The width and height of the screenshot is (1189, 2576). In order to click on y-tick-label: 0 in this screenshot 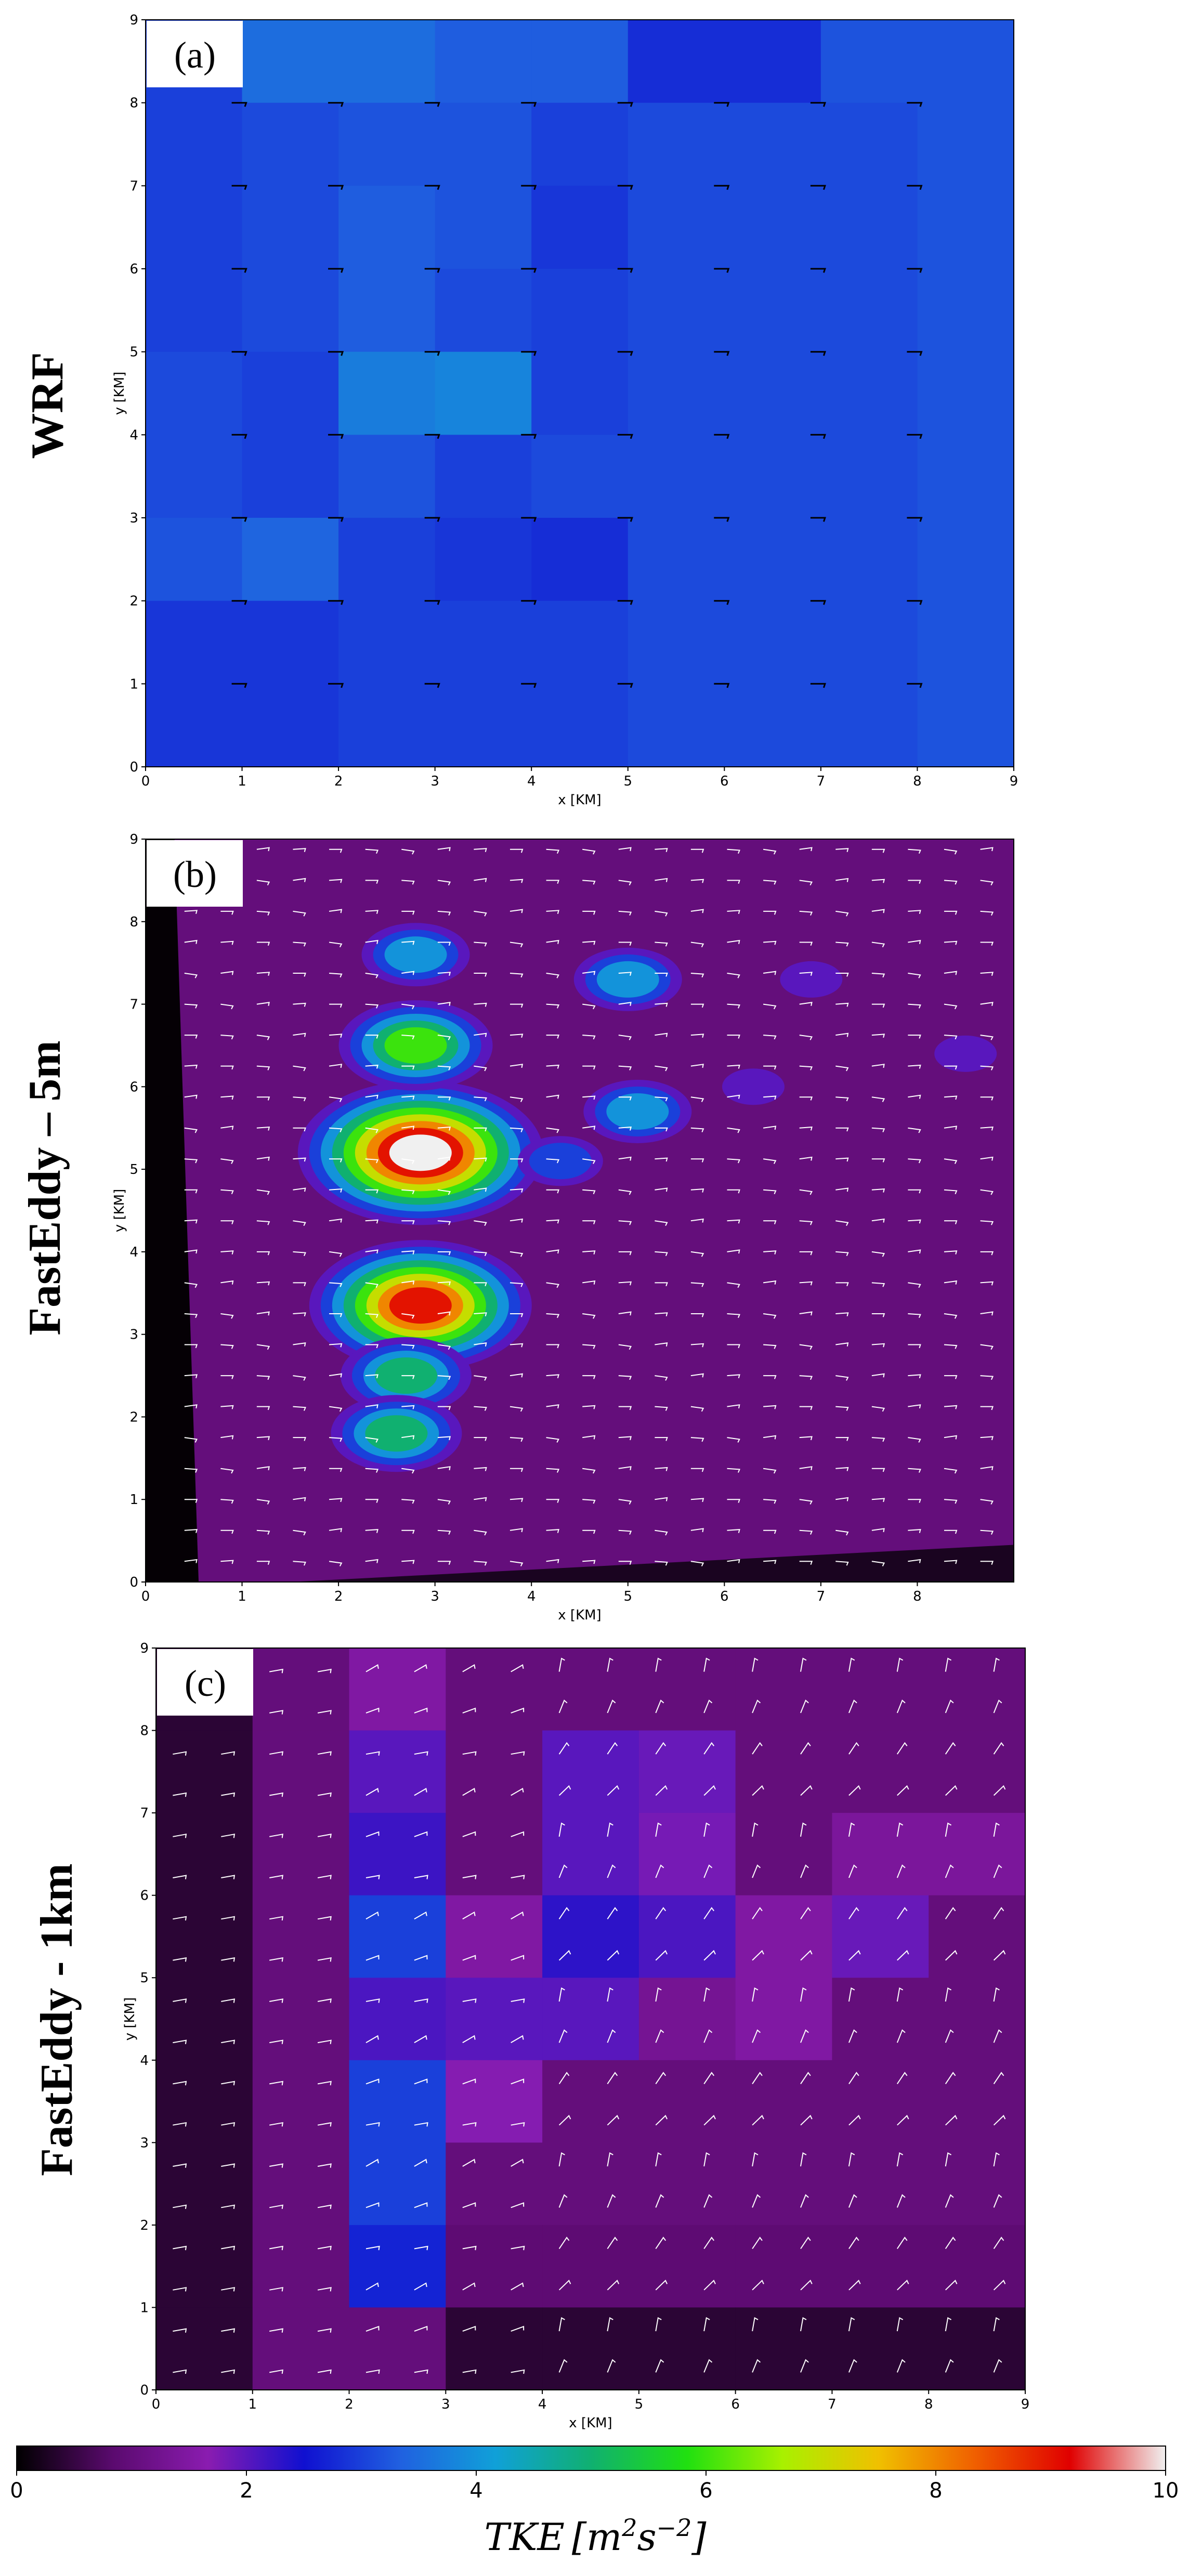, I will do `click(133, 1582)`.